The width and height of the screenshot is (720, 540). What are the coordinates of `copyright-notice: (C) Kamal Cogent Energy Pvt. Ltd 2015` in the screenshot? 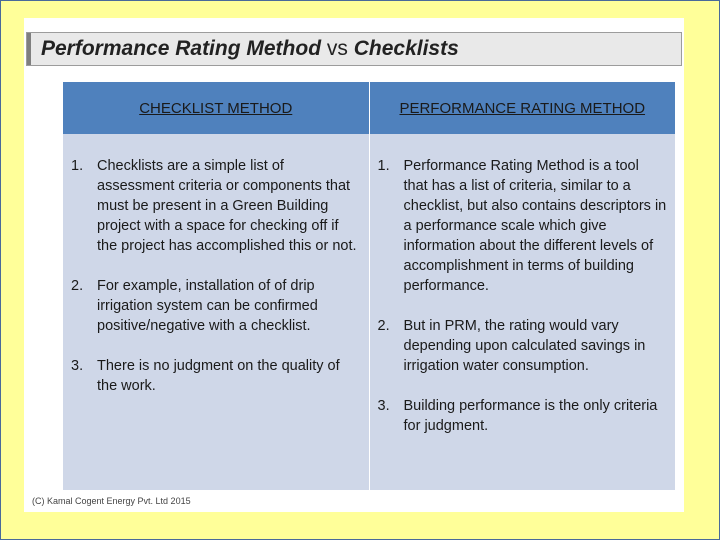 It's located at (111, 501).